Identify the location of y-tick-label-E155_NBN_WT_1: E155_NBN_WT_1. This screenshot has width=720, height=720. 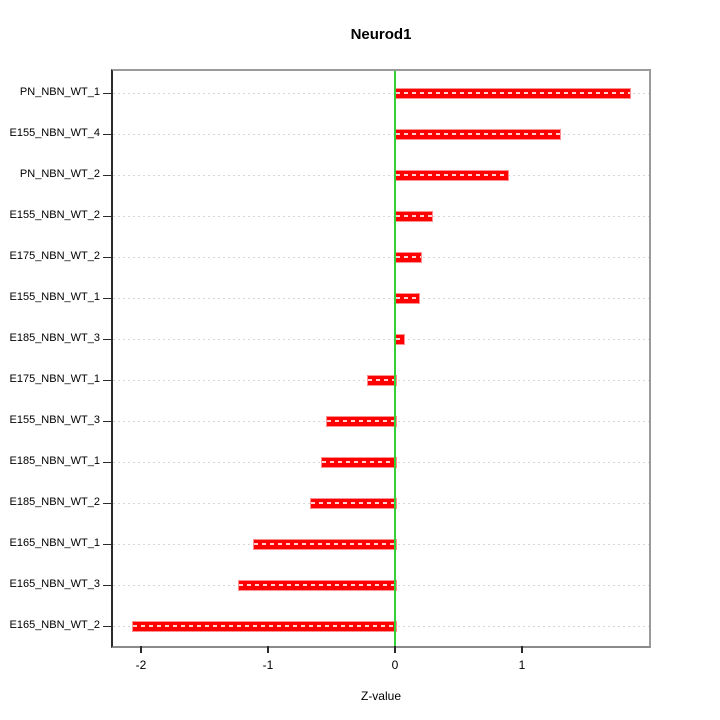
(55, 297).